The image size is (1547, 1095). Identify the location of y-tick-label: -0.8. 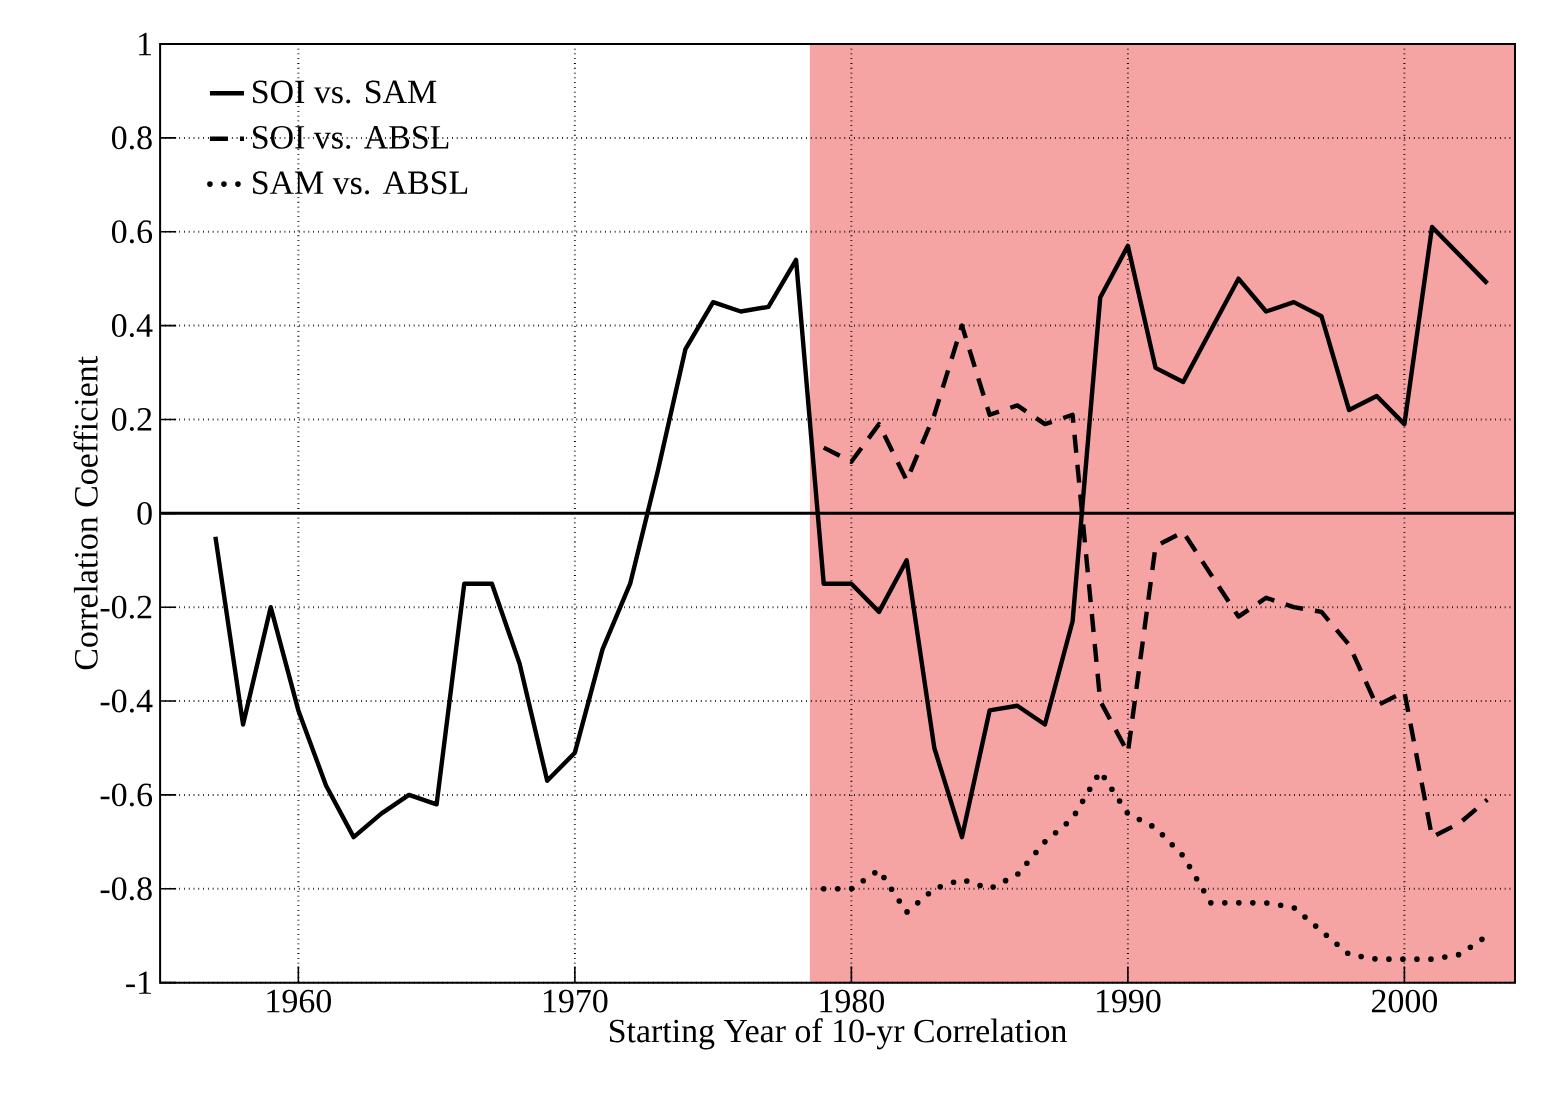
(126, 889).